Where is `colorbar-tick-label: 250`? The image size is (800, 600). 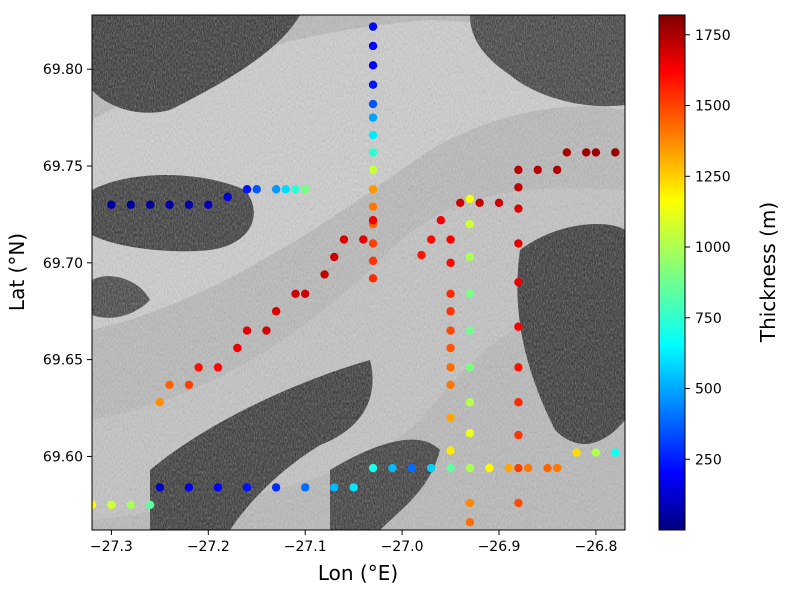 colorbar-tick-label: 250 is located at coordinates (708, 460).